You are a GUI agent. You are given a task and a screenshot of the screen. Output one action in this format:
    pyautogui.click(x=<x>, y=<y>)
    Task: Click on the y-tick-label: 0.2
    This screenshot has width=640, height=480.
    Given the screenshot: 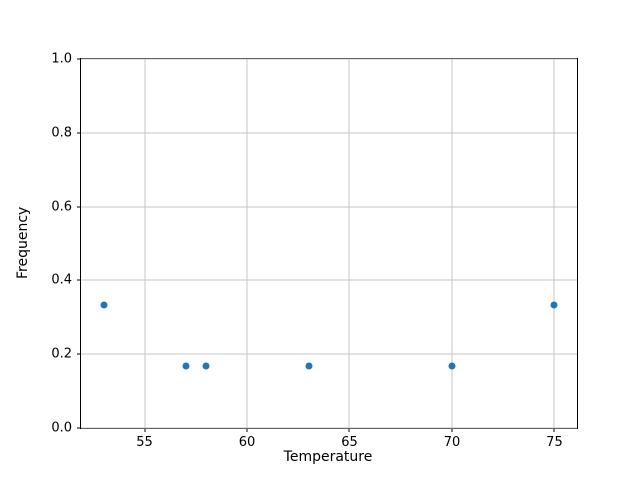 What is the action you would take?
    pyautogui.click(x=61, y=354)
    